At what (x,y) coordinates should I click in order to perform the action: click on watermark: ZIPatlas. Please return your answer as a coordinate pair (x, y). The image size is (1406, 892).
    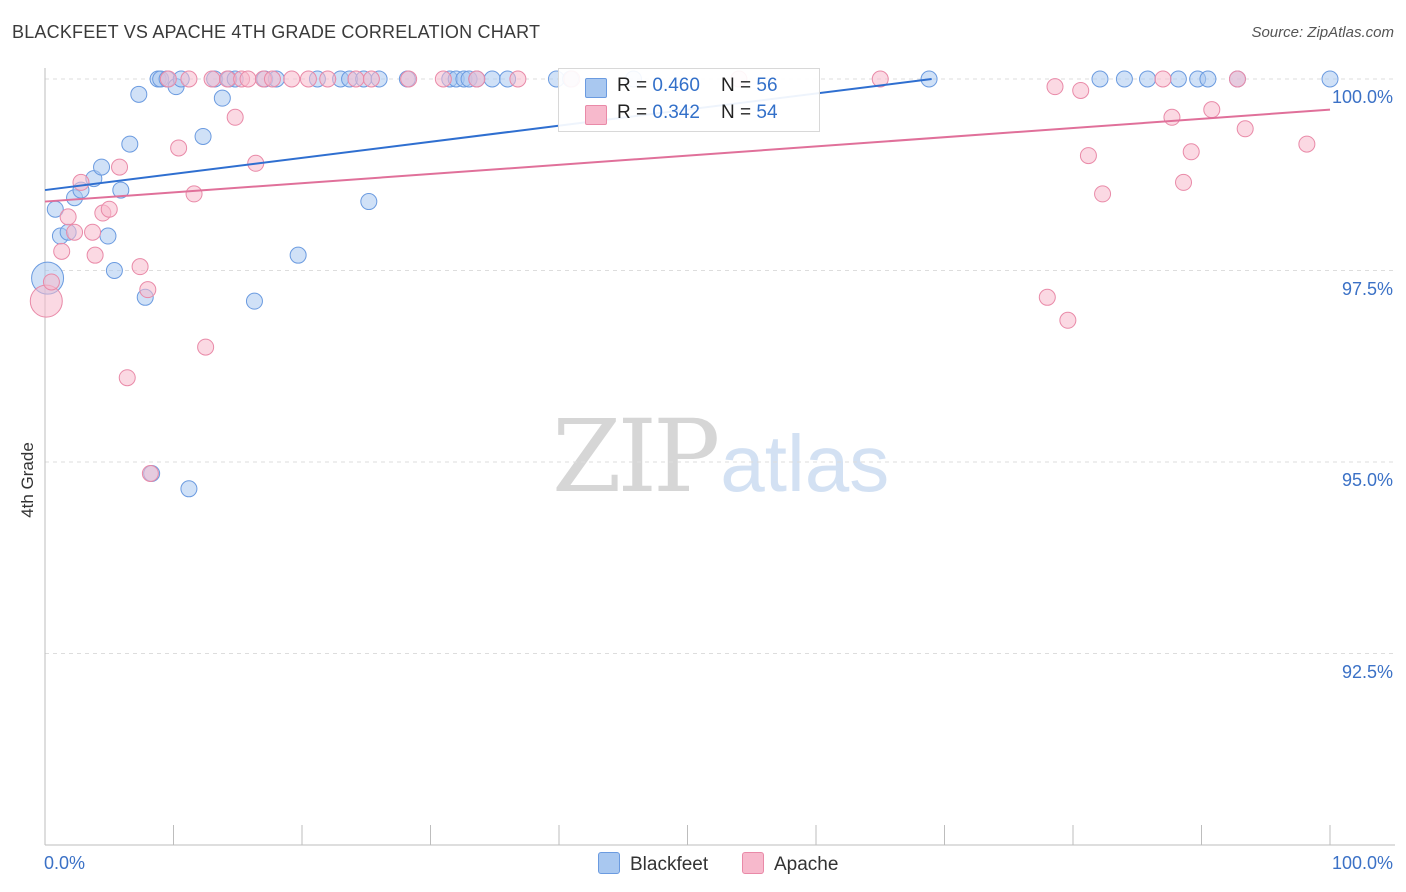
    Looking at the image, I should click on (720, 456).